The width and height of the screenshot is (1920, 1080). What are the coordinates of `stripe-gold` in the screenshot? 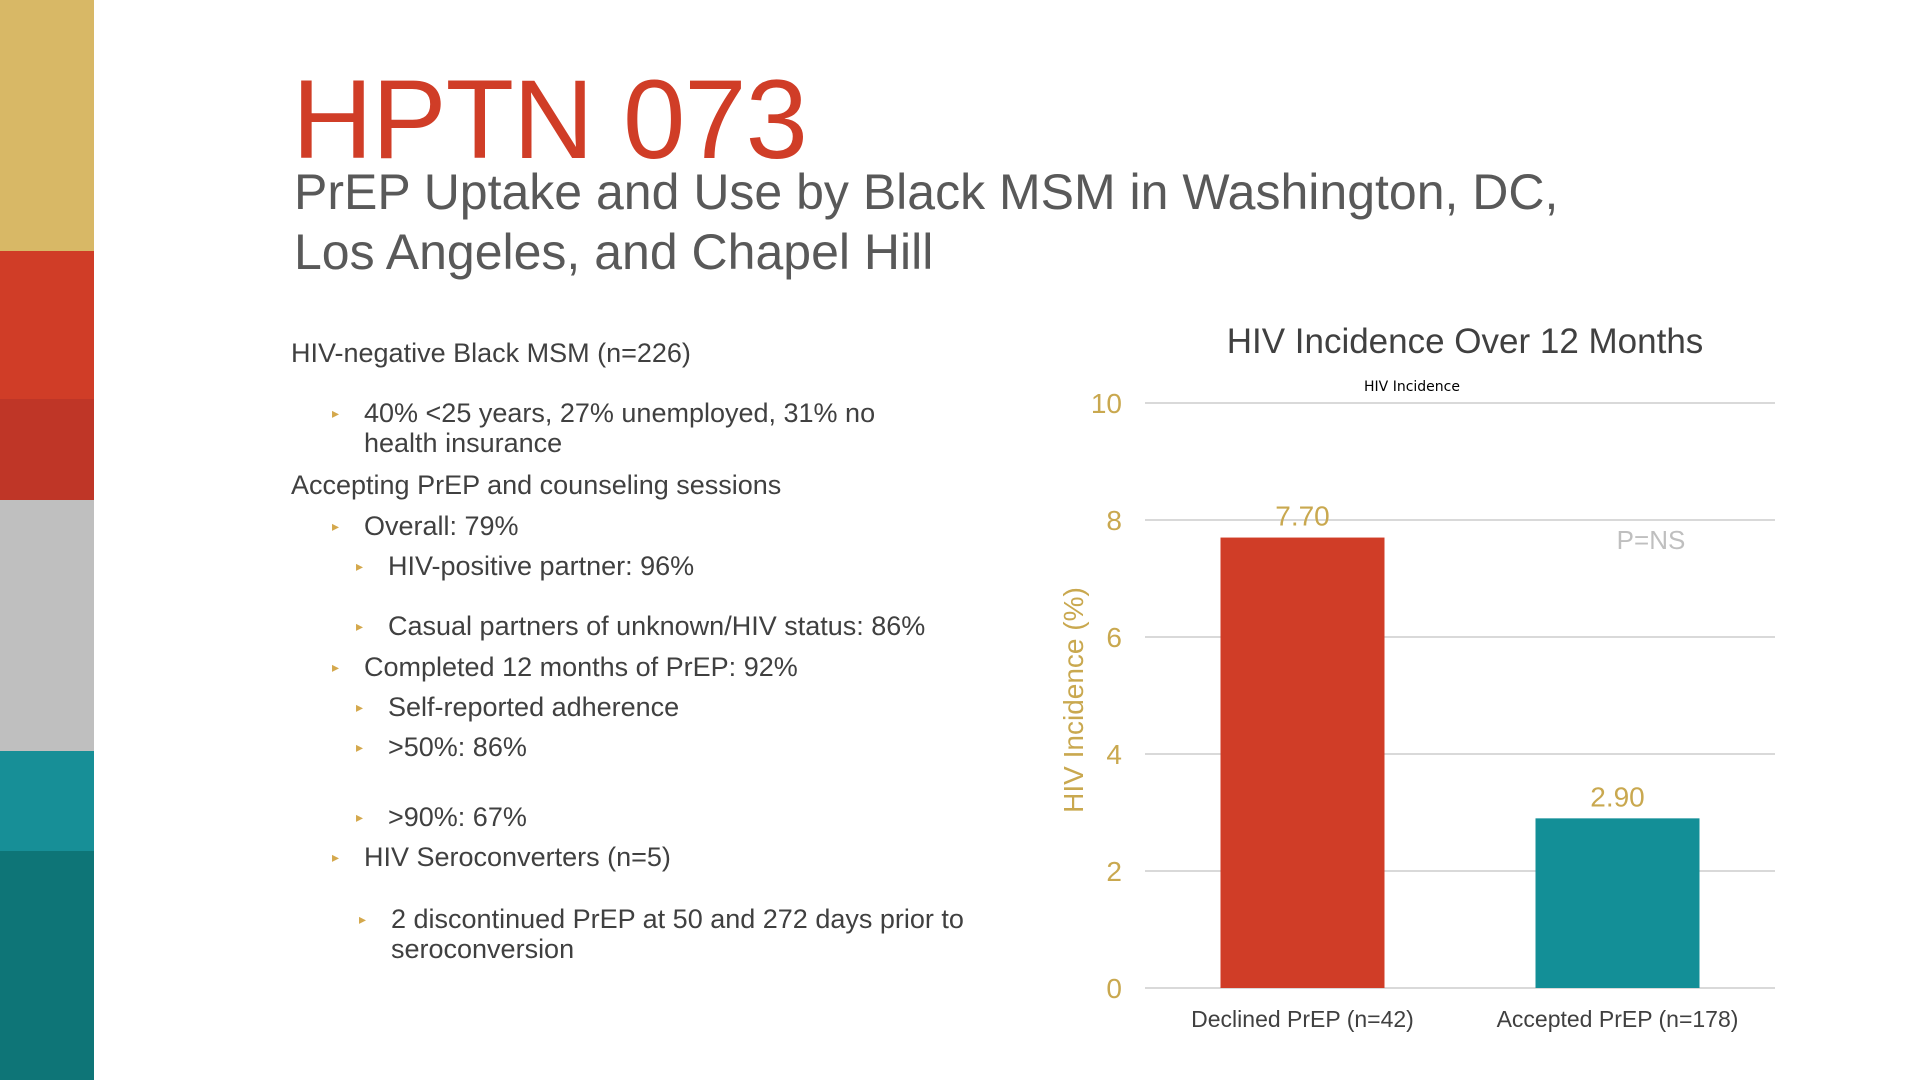 It's located at (47, 125).